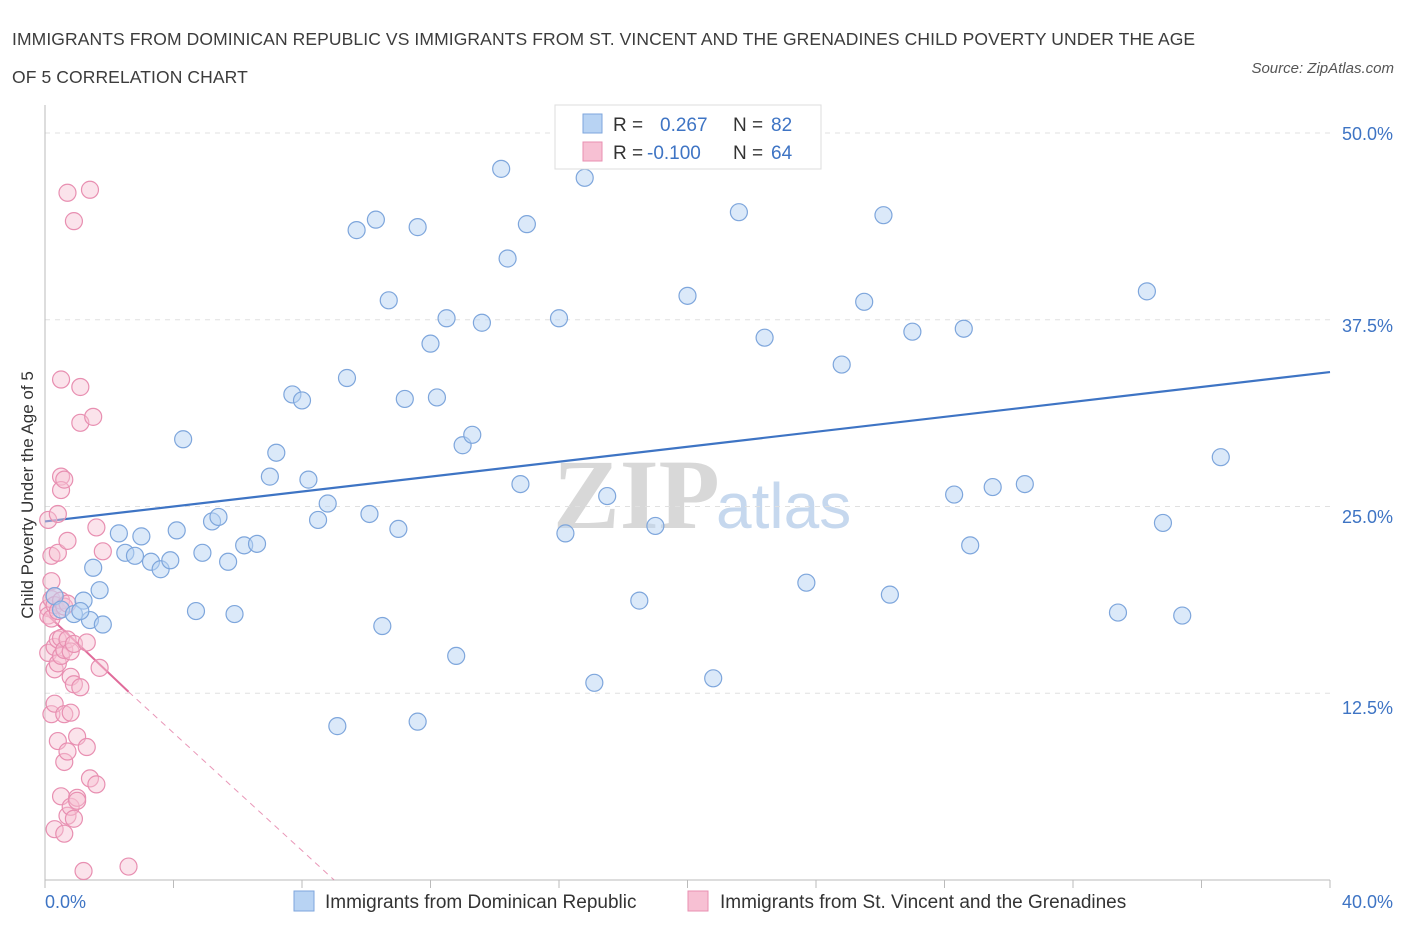 The height and width of the screenshot is (930, 1406). Describe the element at coordinates (304, 901) in the screenshot. I see `bottom-legend-swatch-blue` at that location.